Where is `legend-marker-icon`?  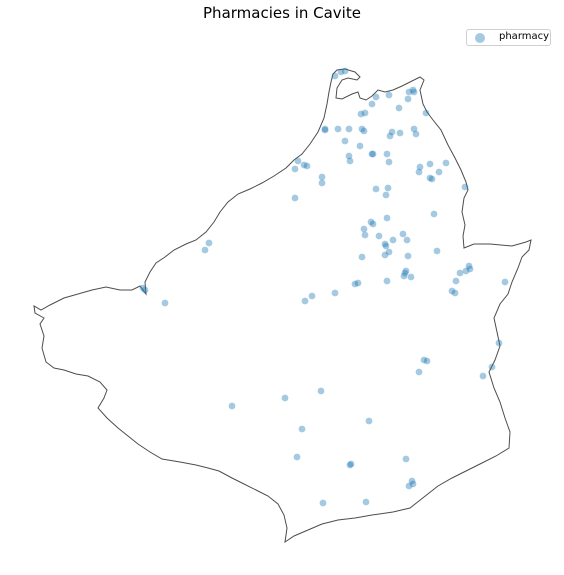
legend-marker-icon is located at coordinates (480, 38).